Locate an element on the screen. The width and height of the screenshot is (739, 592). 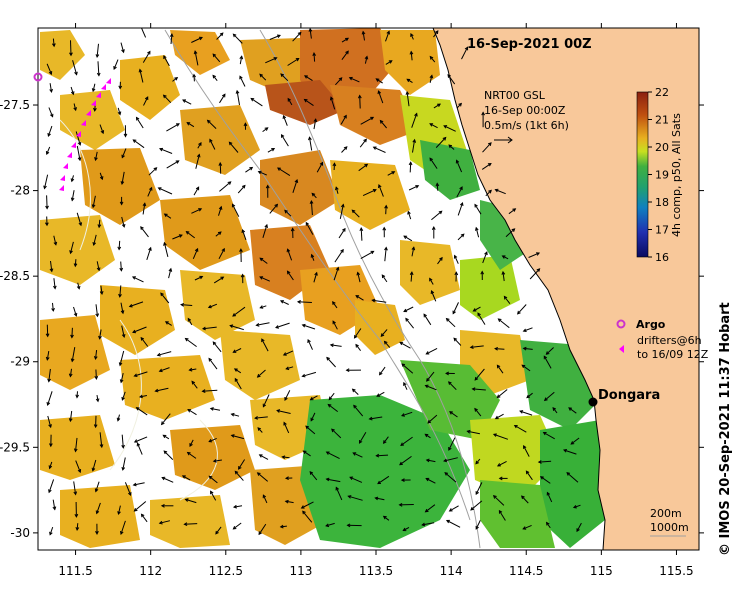
isobath-200m: 200m is located at coordinates (666, 513).